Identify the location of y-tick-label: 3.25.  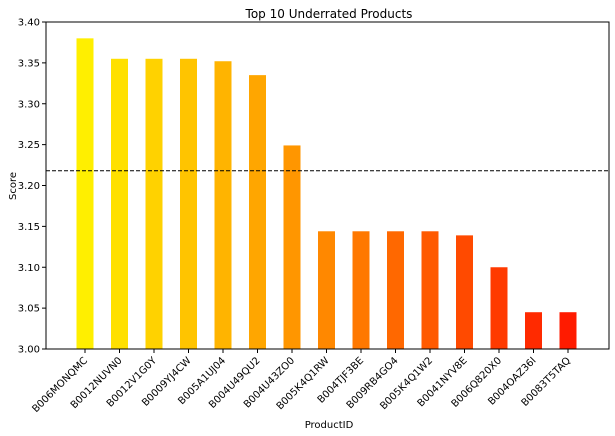
(29, 145).